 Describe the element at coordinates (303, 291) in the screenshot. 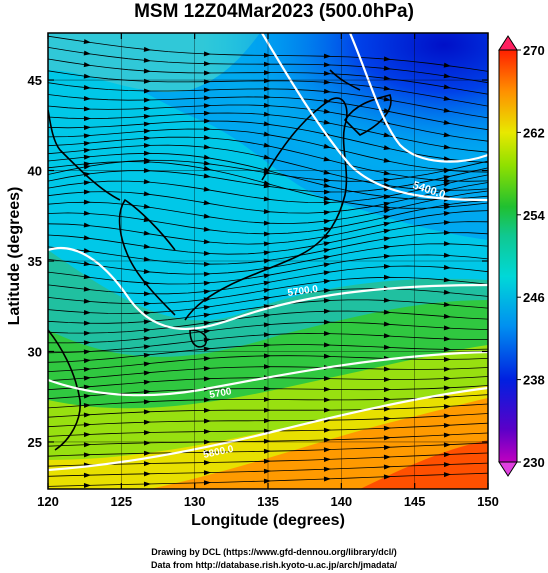

I see `contour-label-5700-a: 5700.0` at that location.